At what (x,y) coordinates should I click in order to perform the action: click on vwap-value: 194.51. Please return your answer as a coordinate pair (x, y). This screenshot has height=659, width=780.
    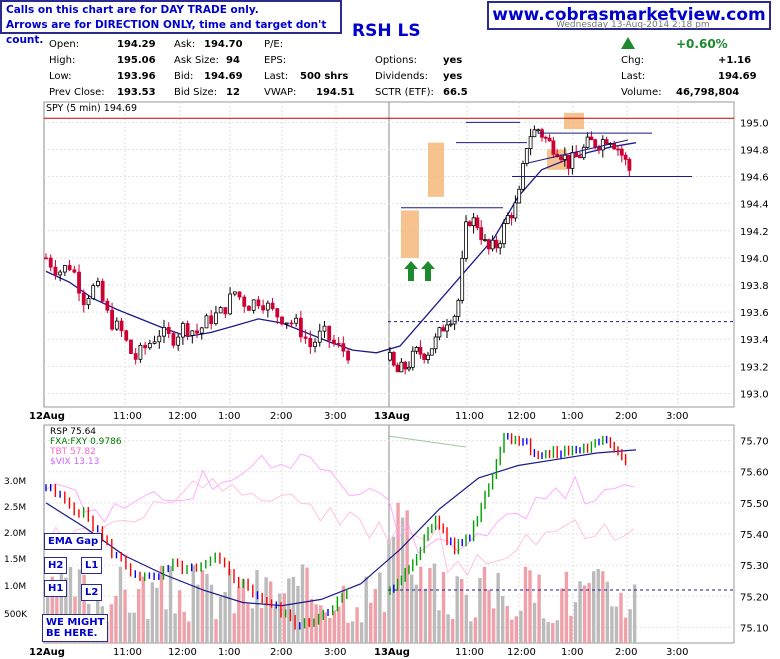
    Looking at the image, I should click on (335, 92).